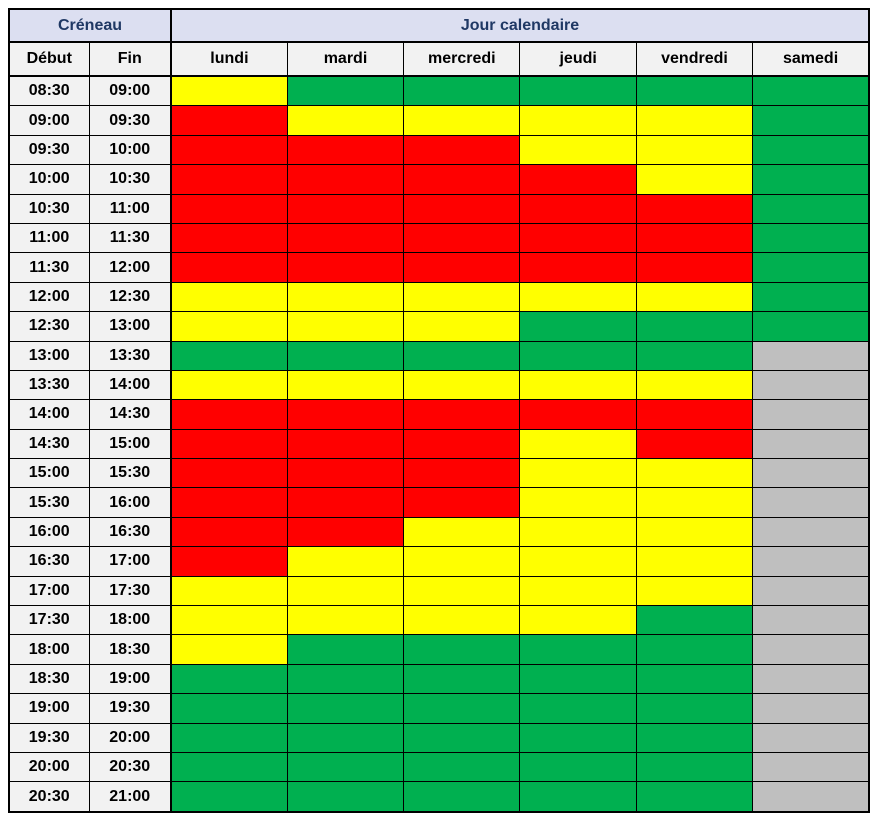  What do you see at coordinates (130, 59) in the screenshot?
I see `column-header-fin: Fin` at bounding box center [130, 59].